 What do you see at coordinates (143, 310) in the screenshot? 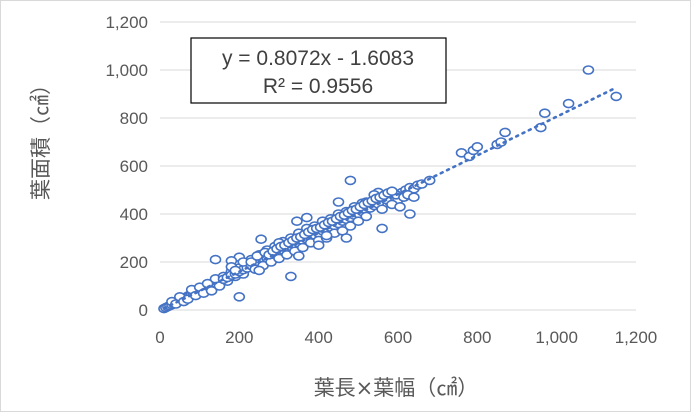
I see `y-tick-label: 0` at bounding box center [143, 310].